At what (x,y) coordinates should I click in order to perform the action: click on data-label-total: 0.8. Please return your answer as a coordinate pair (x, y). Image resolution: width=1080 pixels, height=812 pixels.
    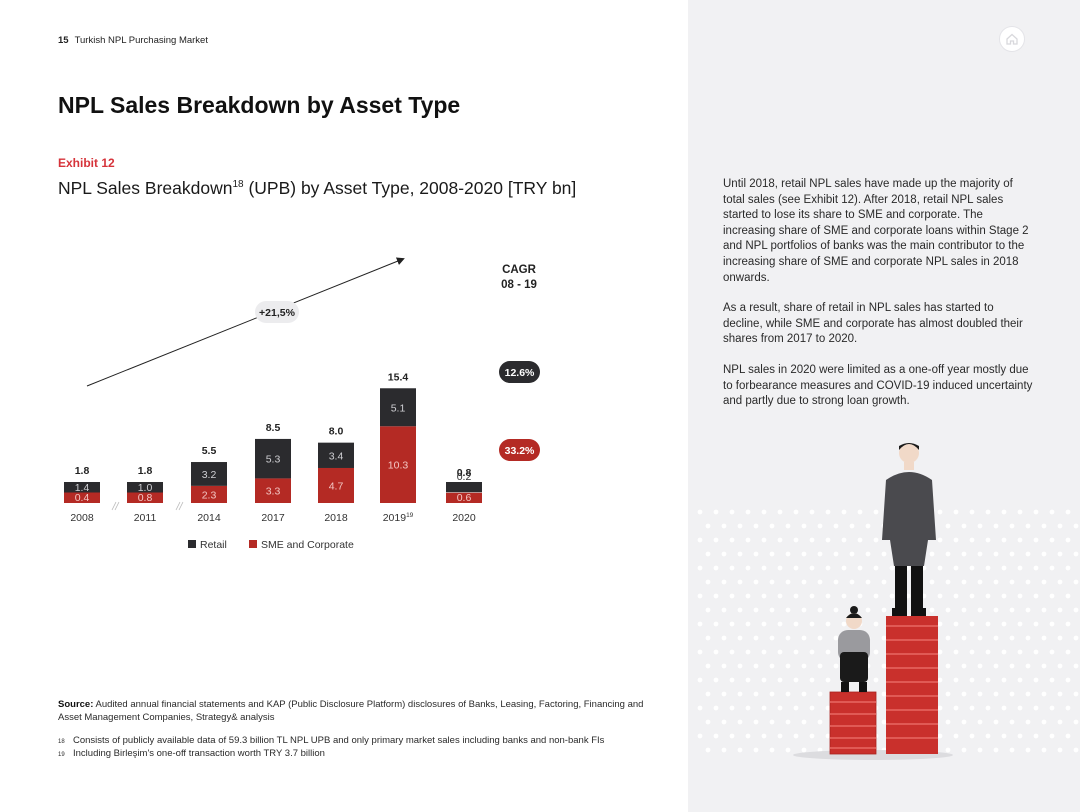
    Looking at the image, I should click on (464, 473).